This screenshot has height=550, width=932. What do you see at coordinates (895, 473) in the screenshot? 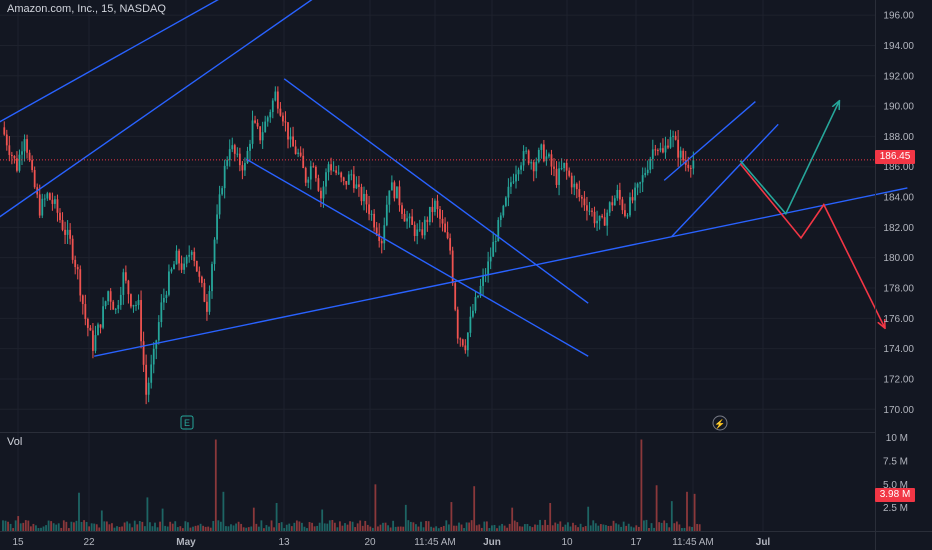
I see `volume-axis: 10 M 7.5 M 5.0 M 2.5 M` at bounding box center [895, 473].